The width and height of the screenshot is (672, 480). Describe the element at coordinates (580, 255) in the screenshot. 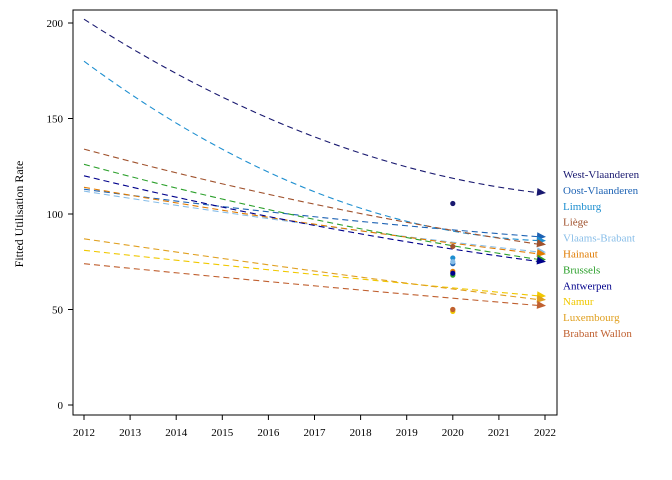

I see `legend-entry: Hainaut` at that location.